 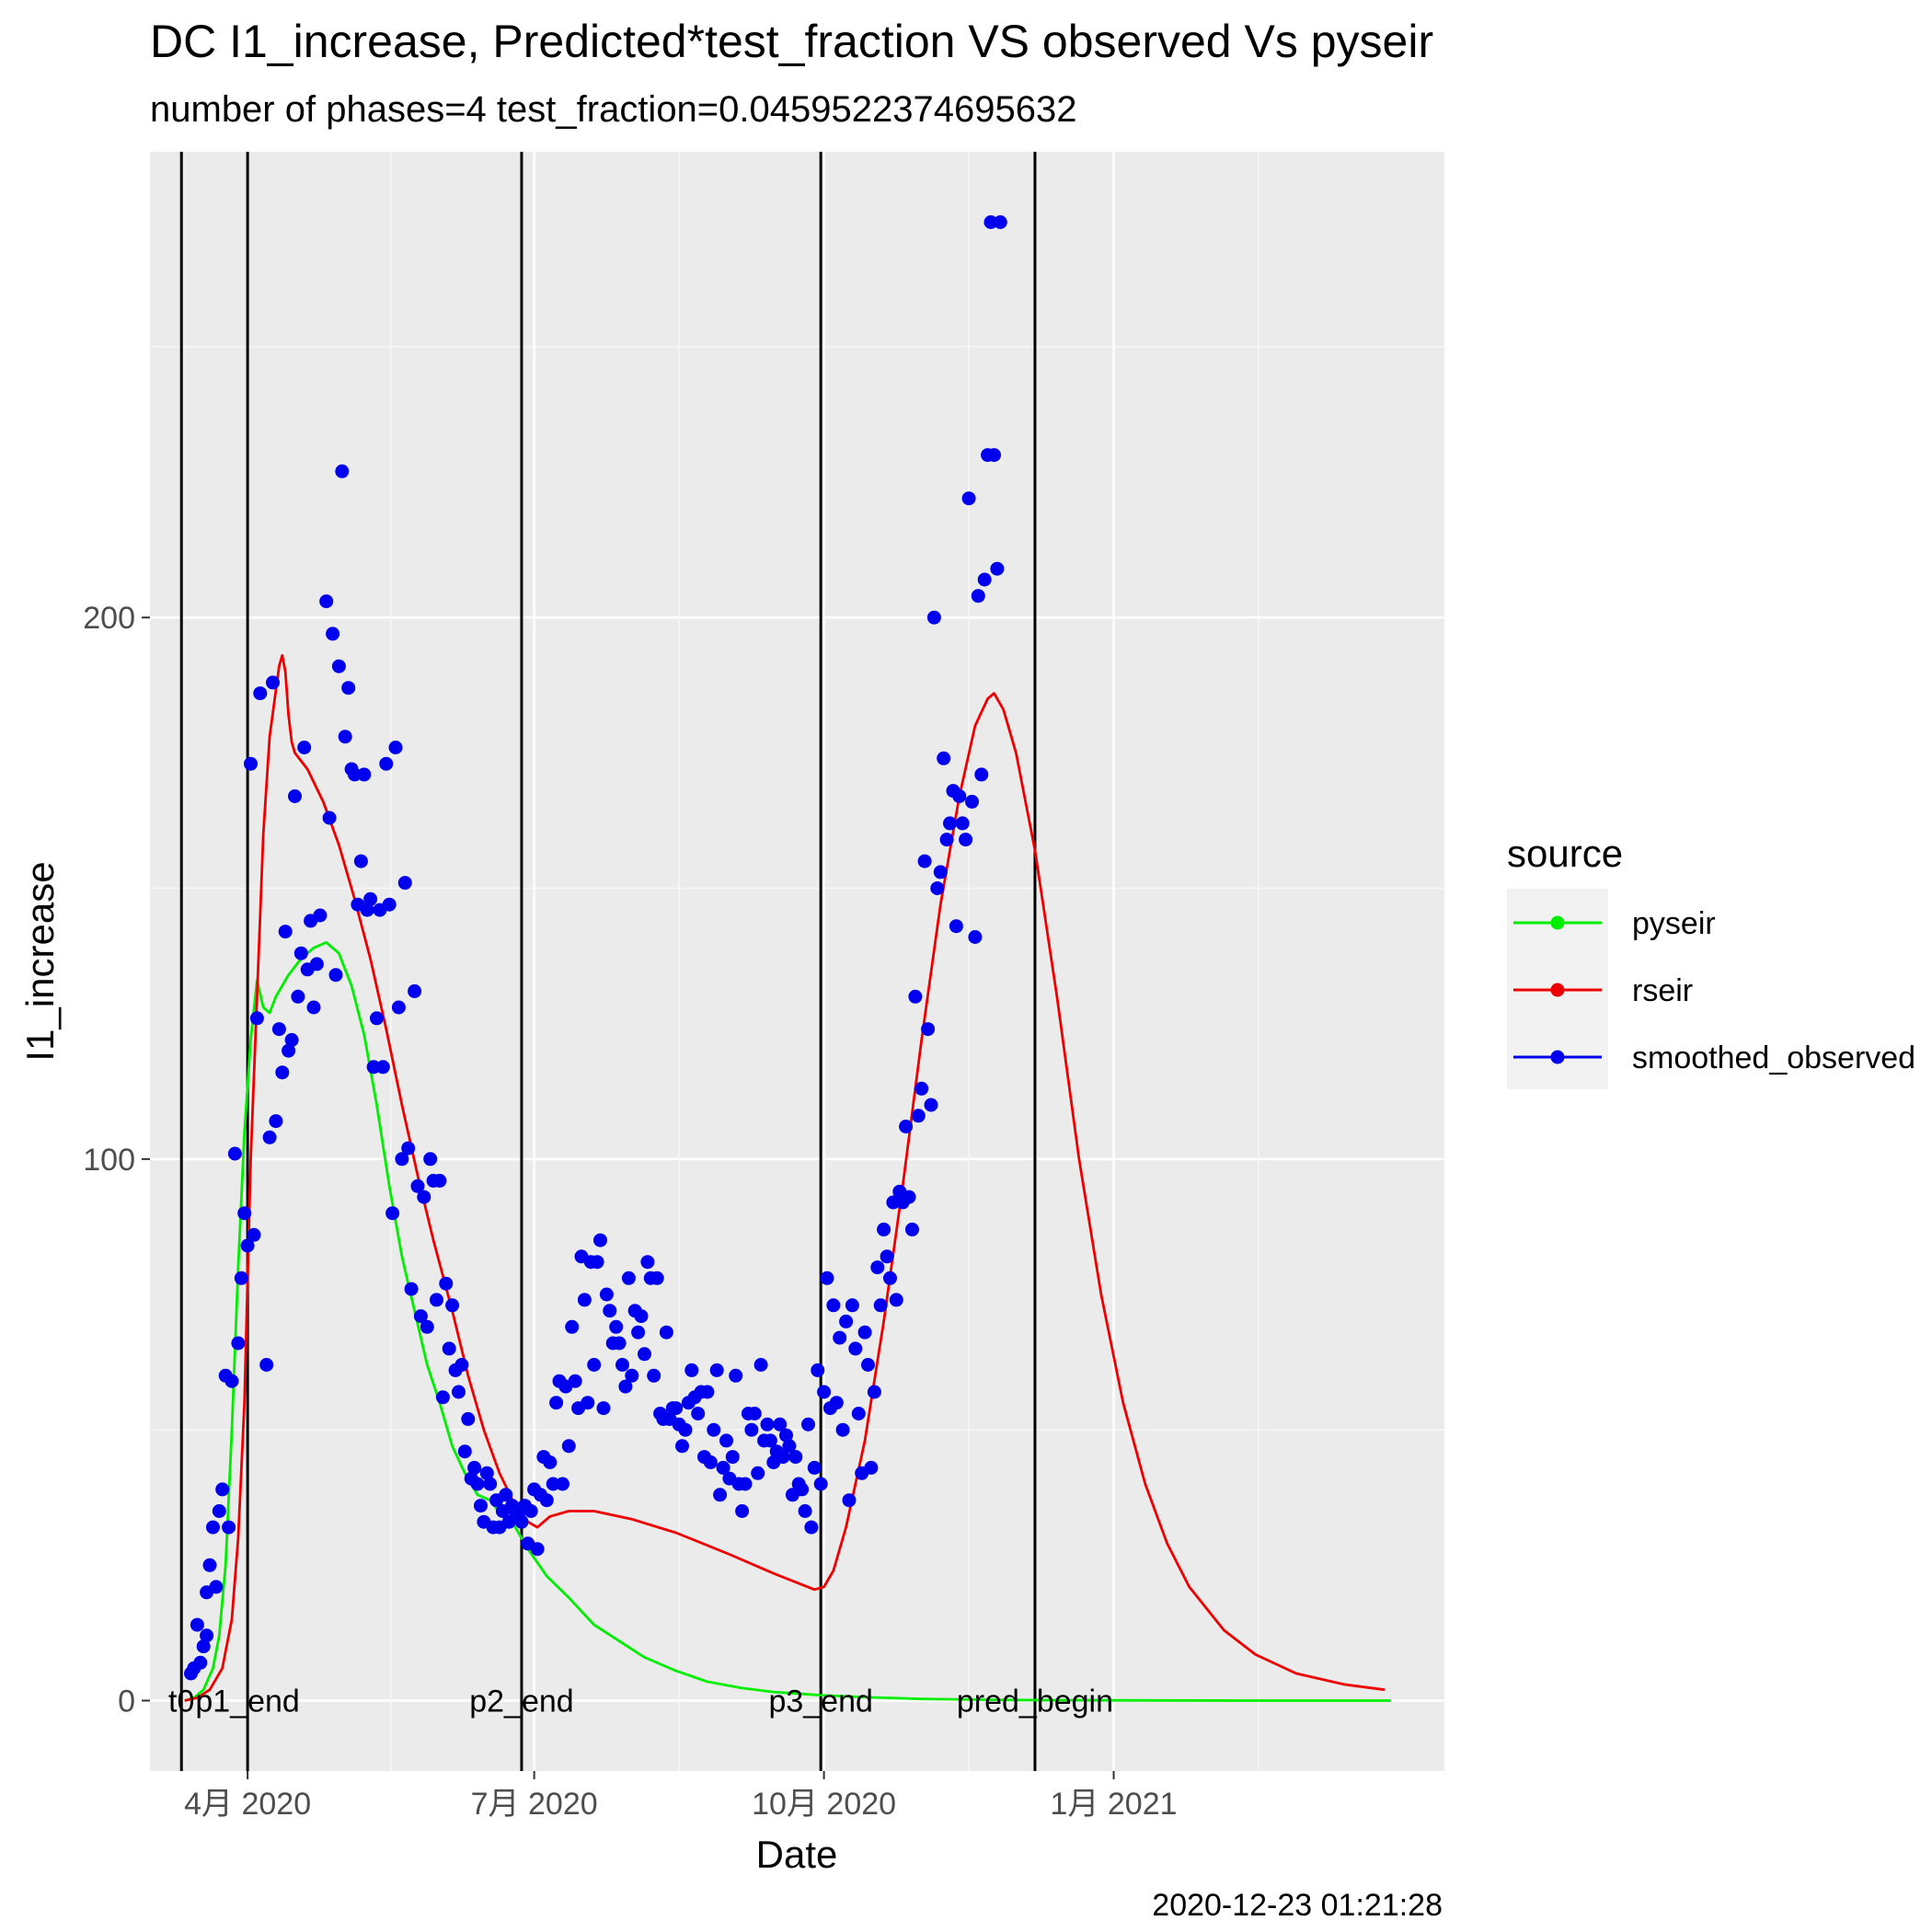 What do you see at coordinates (247, 1804) in the screenshot?
I see `x-tick-label: 4月 2020` at bounding box center [247, 1804].